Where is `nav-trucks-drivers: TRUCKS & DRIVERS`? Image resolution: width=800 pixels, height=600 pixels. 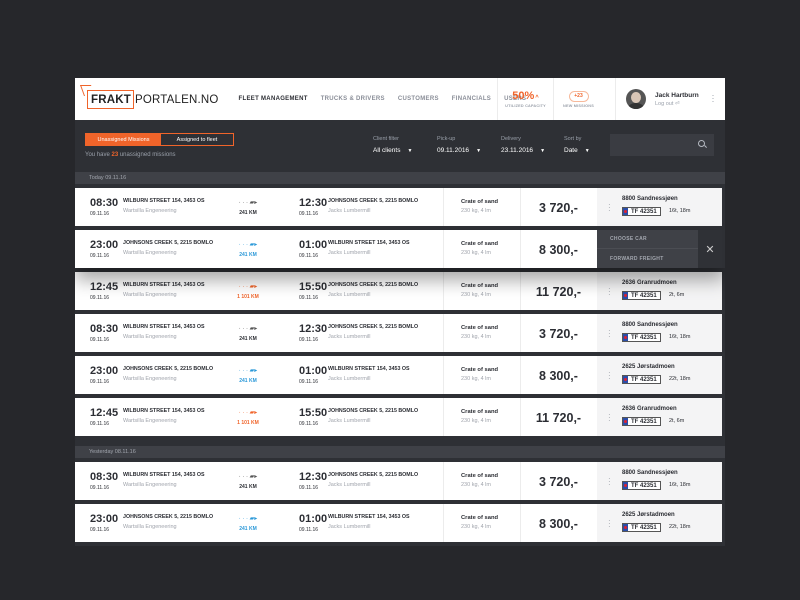
nav-trucks-drivers: TRUCKS & DRIVERS is located at coordinates (352, 99).